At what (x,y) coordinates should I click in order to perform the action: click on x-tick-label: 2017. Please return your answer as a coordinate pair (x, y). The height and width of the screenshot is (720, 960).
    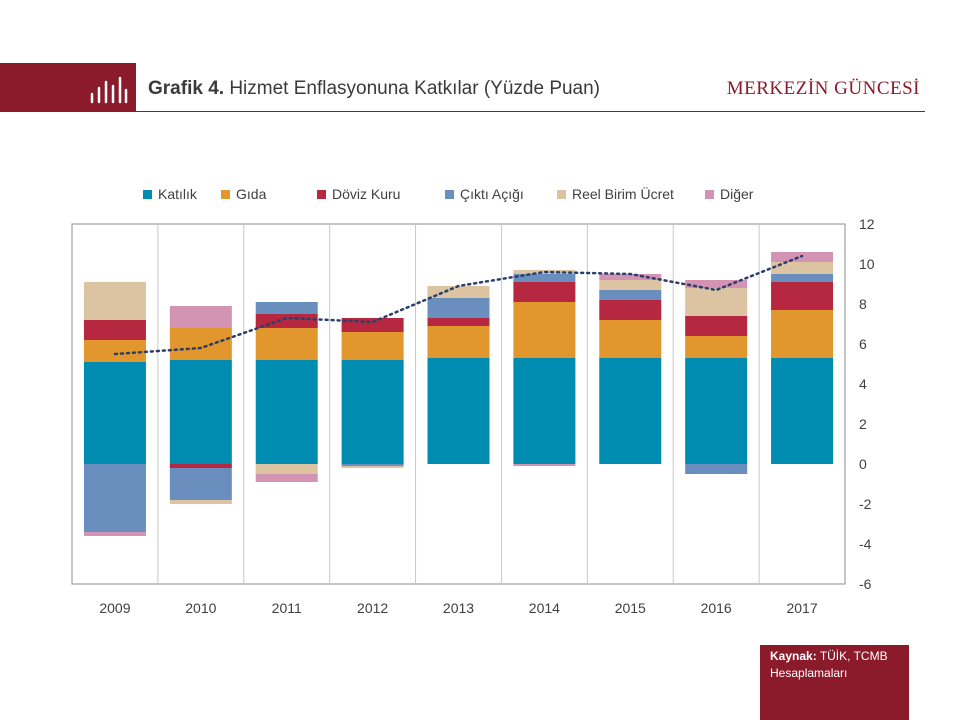
    Looking at the image, I should click on (801, 608).